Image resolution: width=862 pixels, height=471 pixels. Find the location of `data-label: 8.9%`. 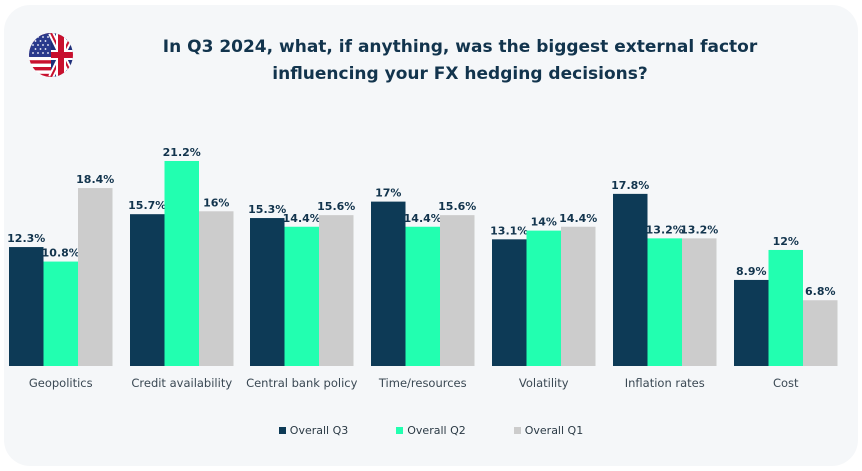

data-label: 8.9% is located at coordinates (751, 271).